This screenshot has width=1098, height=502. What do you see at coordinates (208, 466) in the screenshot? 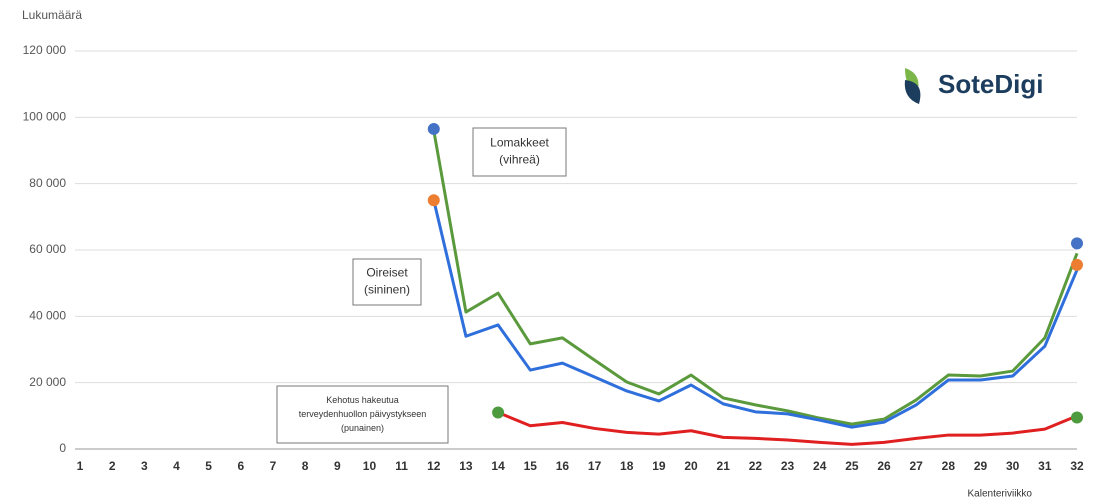
I see `x-tick-label: 5` at bounding box center [208, 466].